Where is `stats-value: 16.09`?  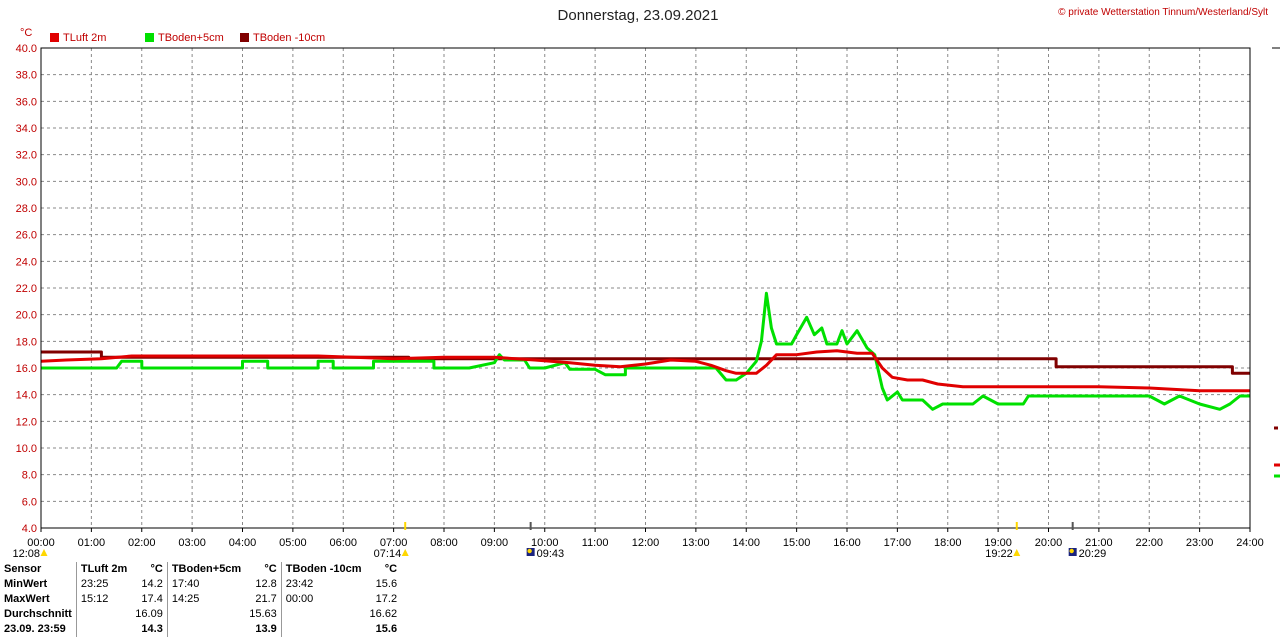
stats-value: 16.09 is located at coordinates (149, 614).